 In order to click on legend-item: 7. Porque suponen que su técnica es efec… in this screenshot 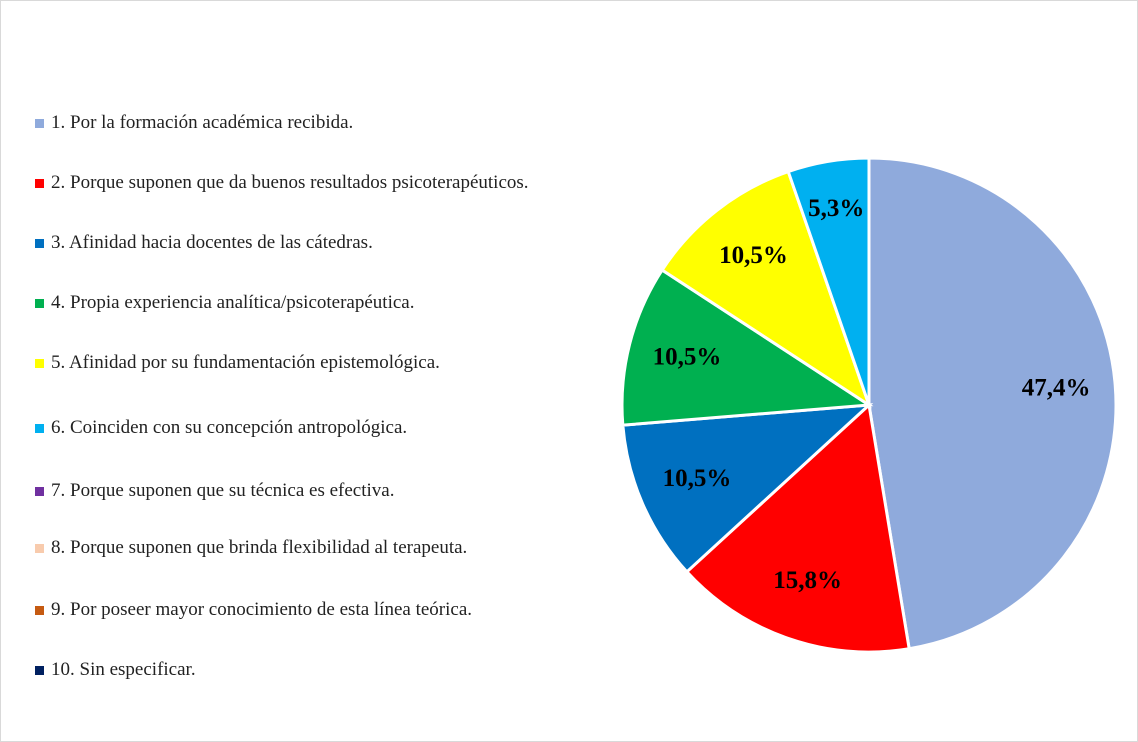, I will do `click(333, 491)`.